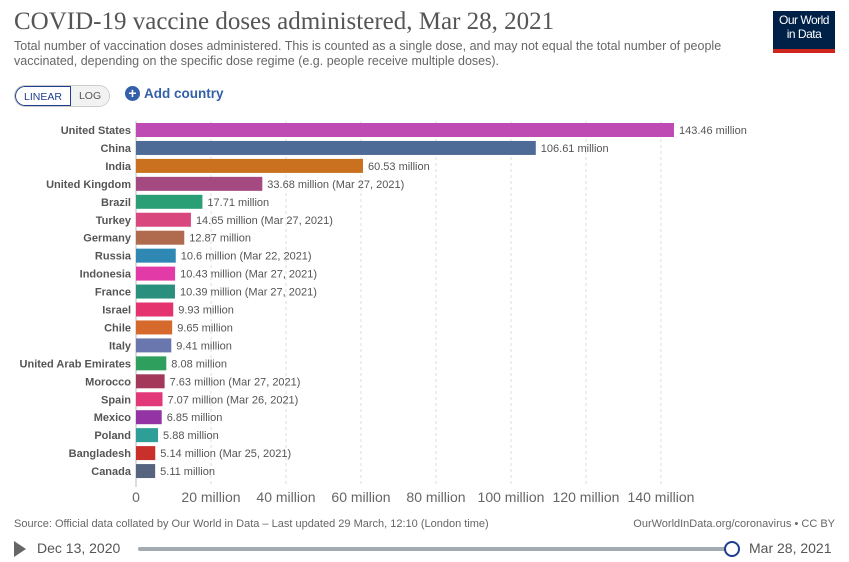  I want to click on category-label: France, so click(113, 293).